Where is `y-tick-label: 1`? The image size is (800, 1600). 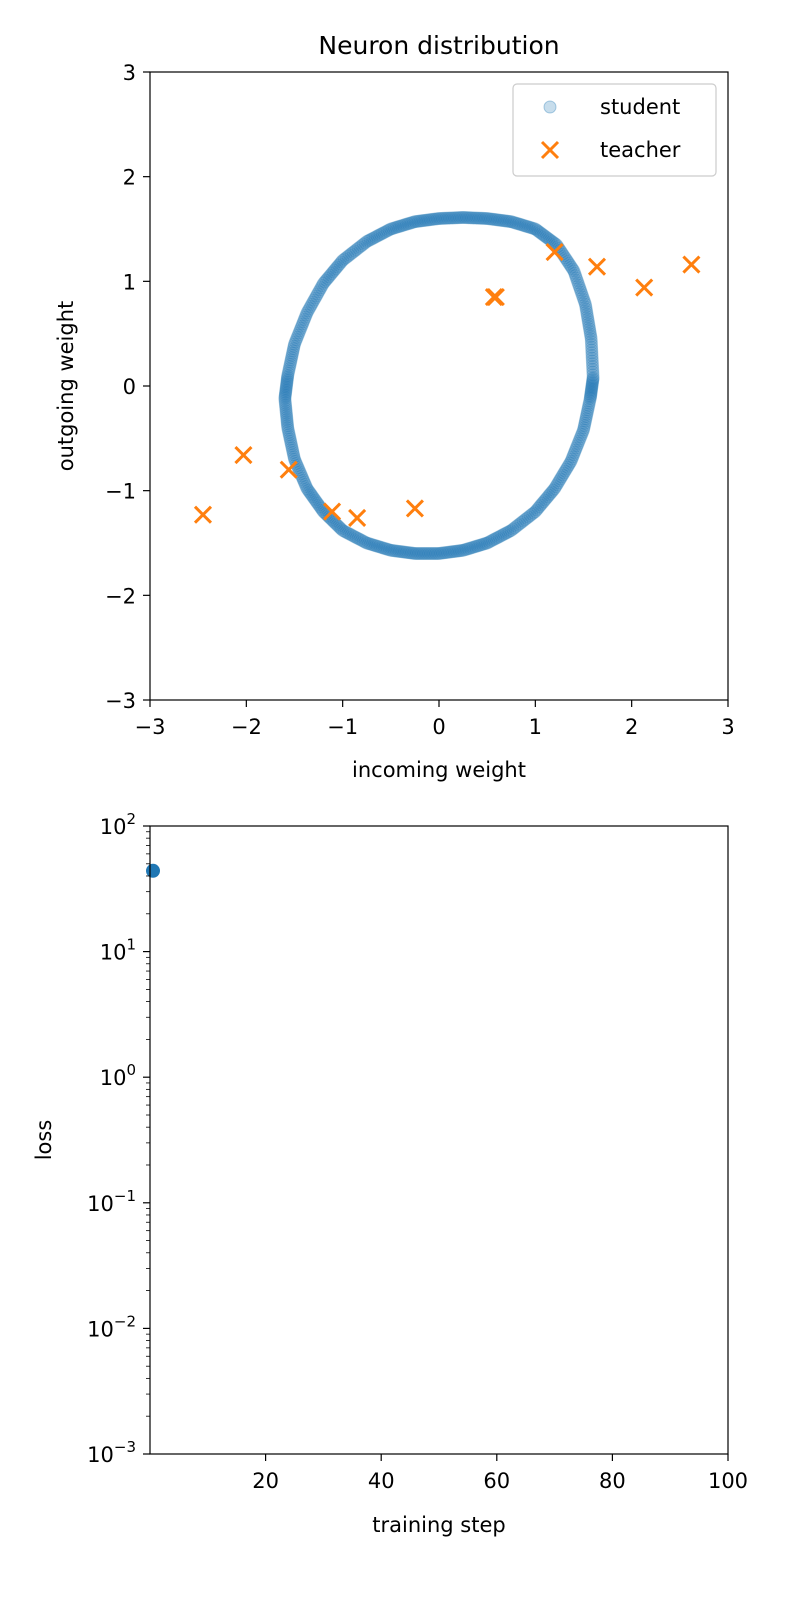 y-tick-label: 1 is located at coordinates (129, 282).